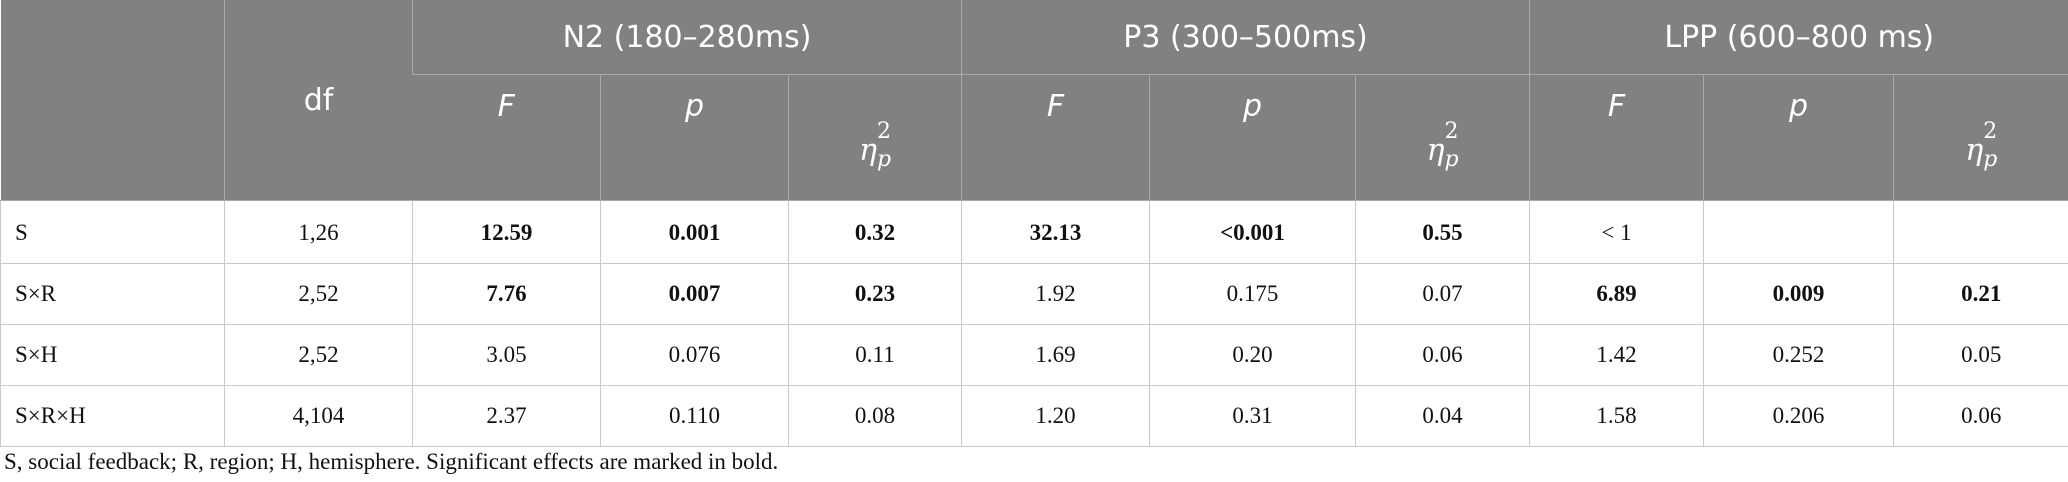  What do you see at coordinates (506, 416) in the screenshot?
I see `table-cell: 2.37` at bounding box center [506, 416].